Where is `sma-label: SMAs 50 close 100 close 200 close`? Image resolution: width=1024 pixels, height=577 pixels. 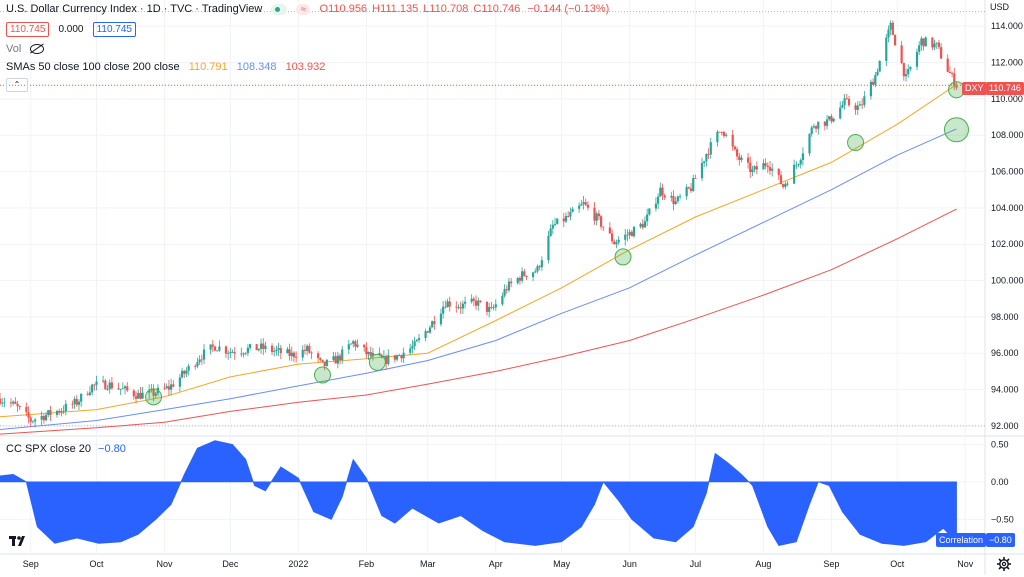
sma-label: SMAs 50 close 100 close 200 close is located at coordinates (93, 67).